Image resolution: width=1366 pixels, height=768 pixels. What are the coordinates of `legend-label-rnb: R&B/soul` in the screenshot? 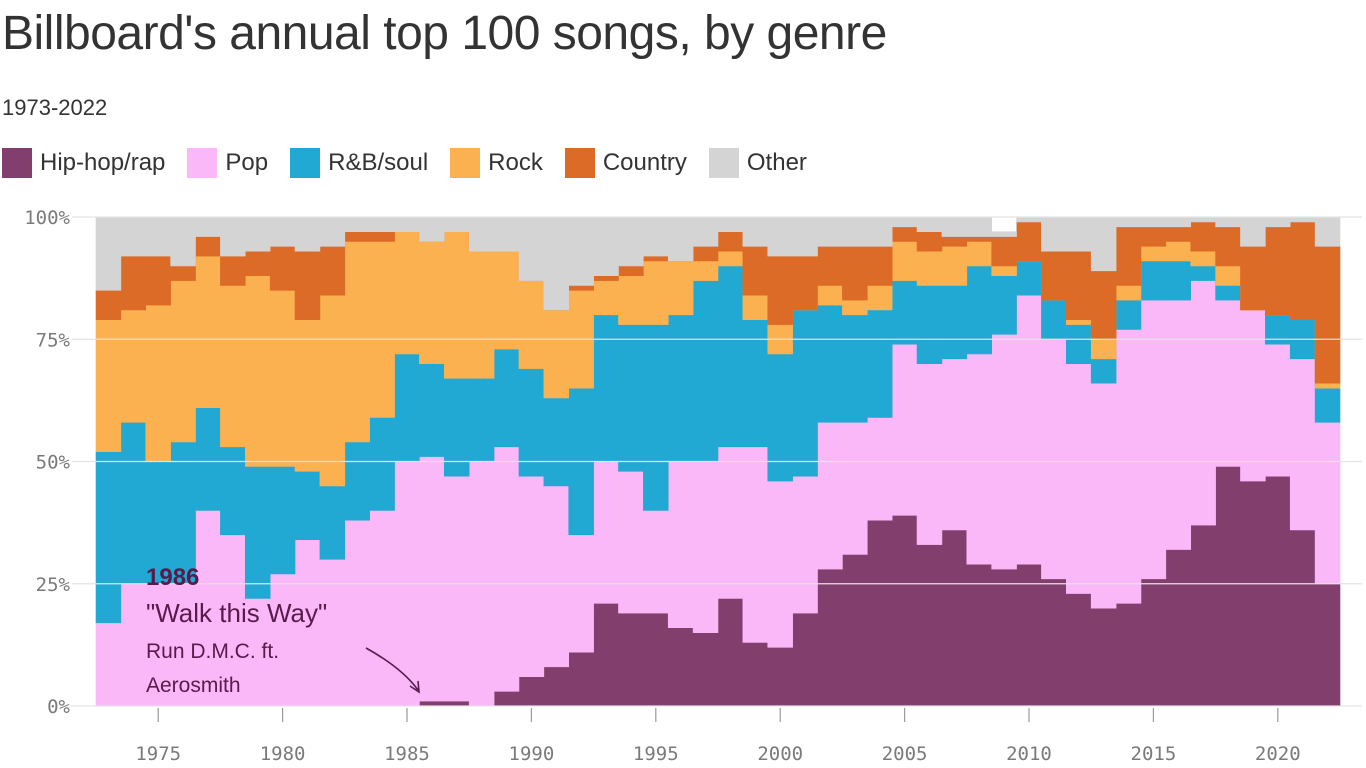 It's located at (378, 162).